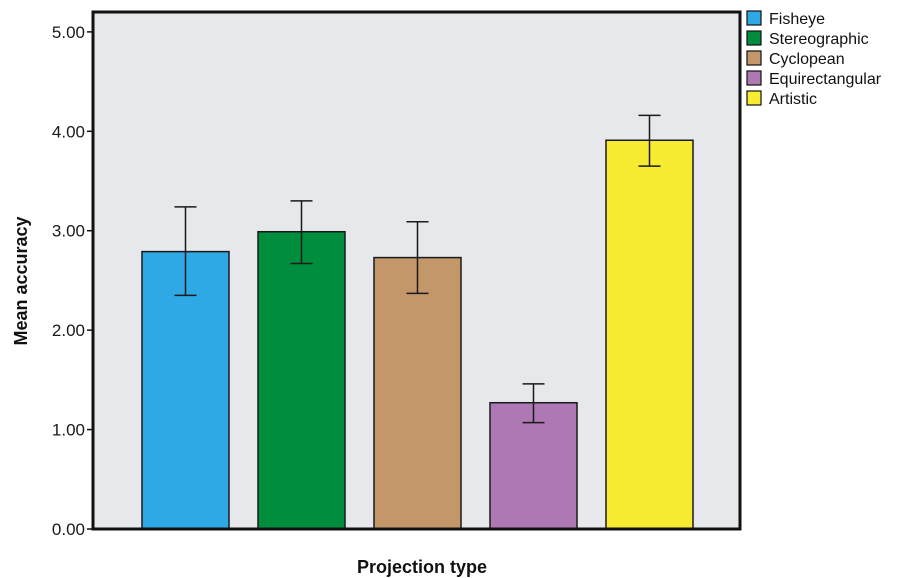 This screenshot has height=578, width=909. Describe the element at coordinates (68, 231) in the screenshot. I see `y-tick-label: 3.00` at that location.